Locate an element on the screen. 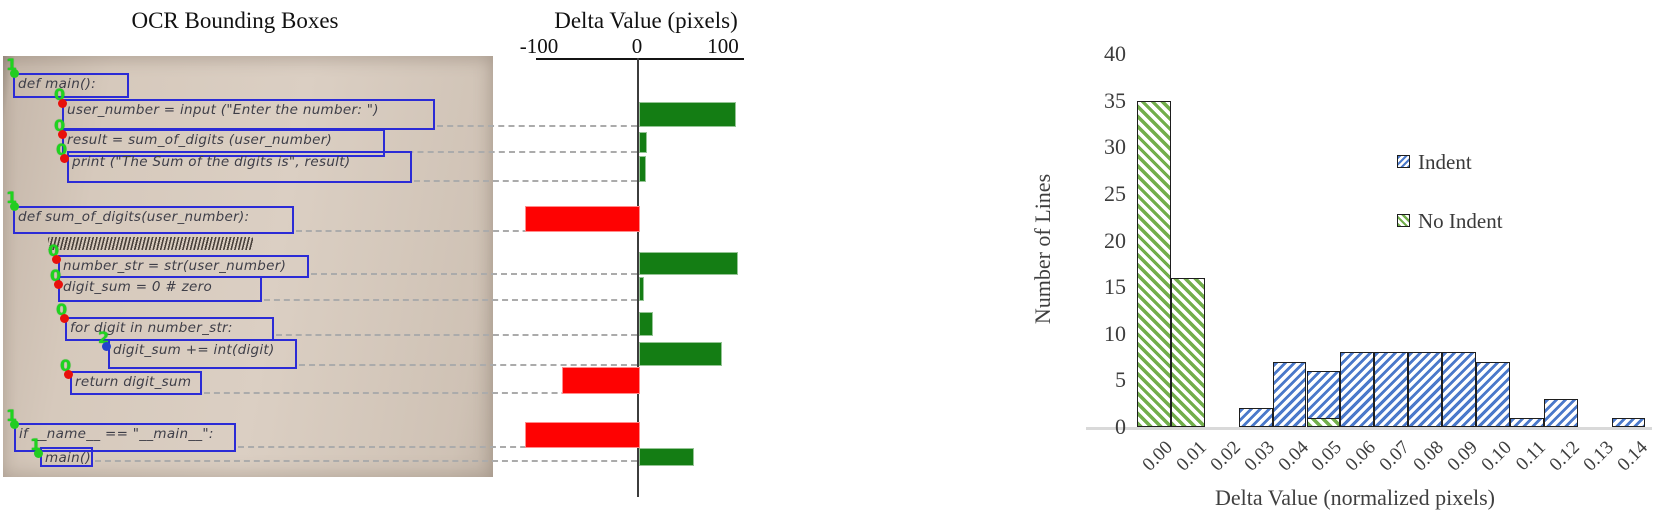 The width and height of the screenshot is (1661, 531). legend-swatch-noindent is located at coordinates (1403, 220).